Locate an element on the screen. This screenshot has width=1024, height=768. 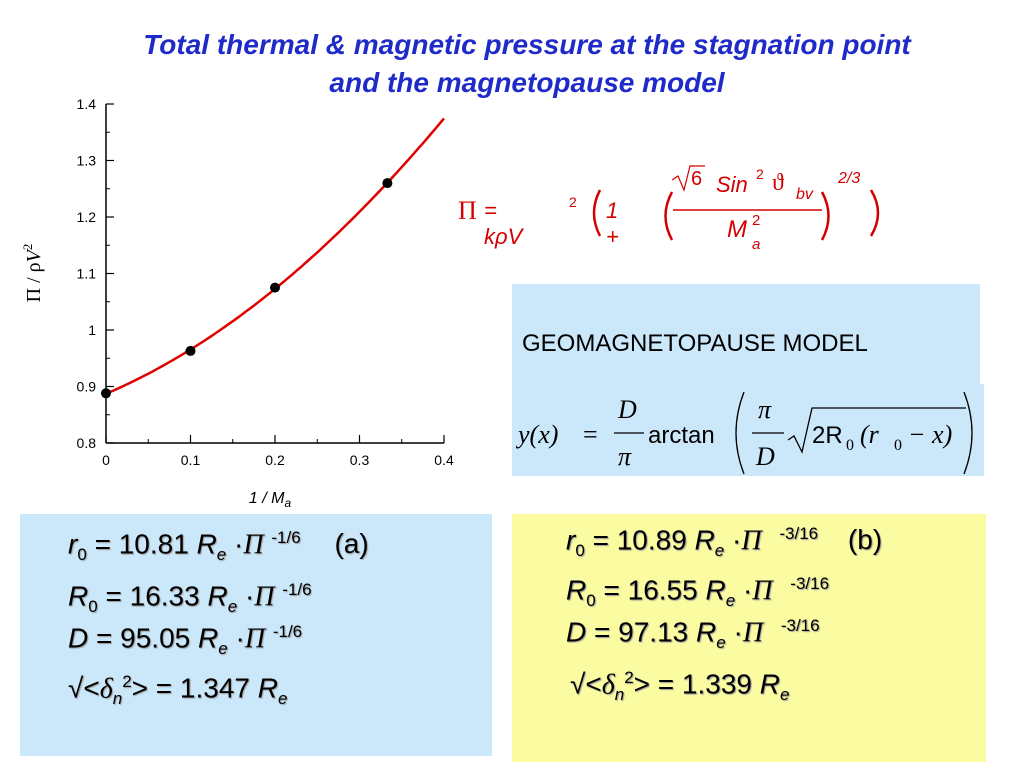
x-tick-label: 0.2 is located at coordinates (275, 460).